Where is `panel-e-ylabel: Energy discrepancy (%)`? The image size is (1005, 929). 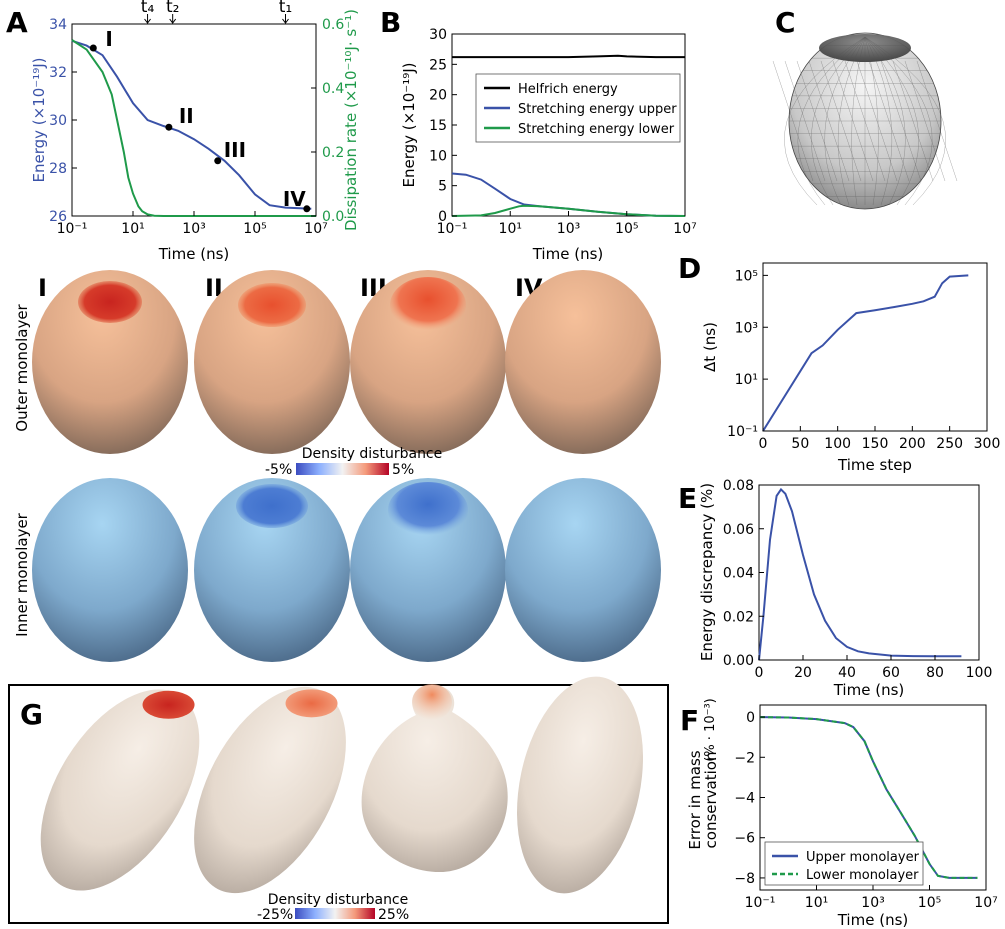 panel-e-ylabel: Energy discrepancy (%) is located at coordinates (707, 572).